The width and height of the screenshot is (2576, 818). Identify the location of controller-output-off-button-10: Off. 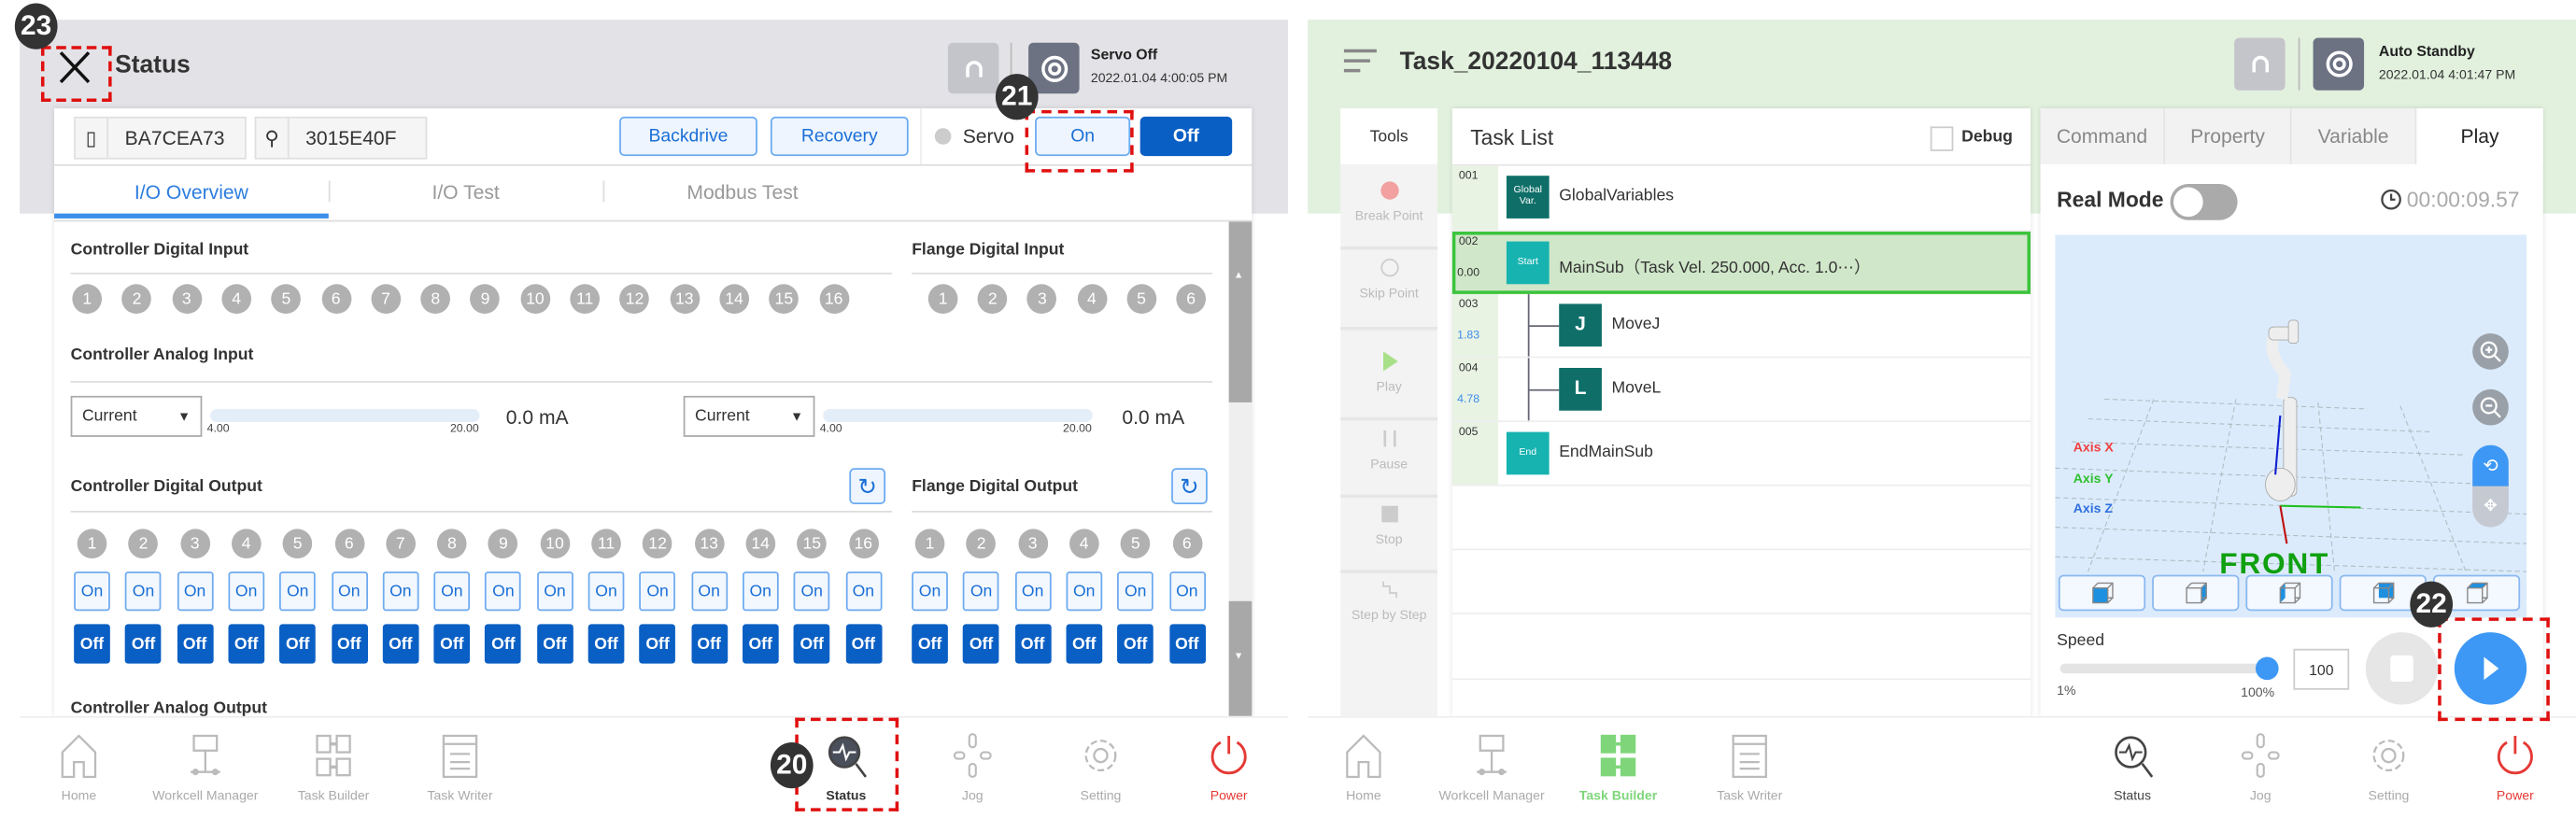
(554, 644).